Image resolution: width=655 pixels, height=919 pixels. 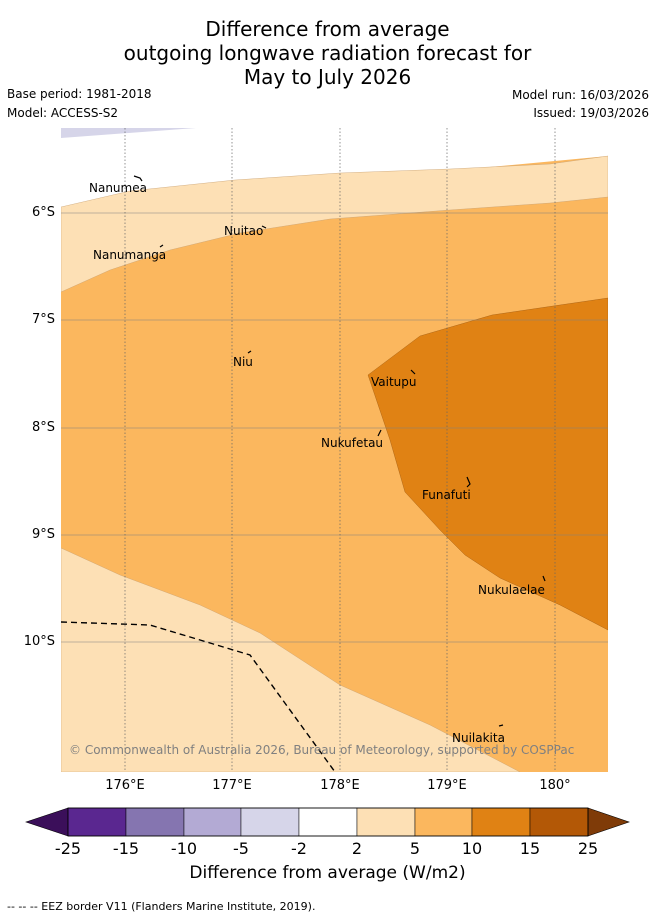 What do you see at coordinates (43, 212) in the screenshot?
I see `lat-label-6s: 6°S` at bounding box center [43, 212].